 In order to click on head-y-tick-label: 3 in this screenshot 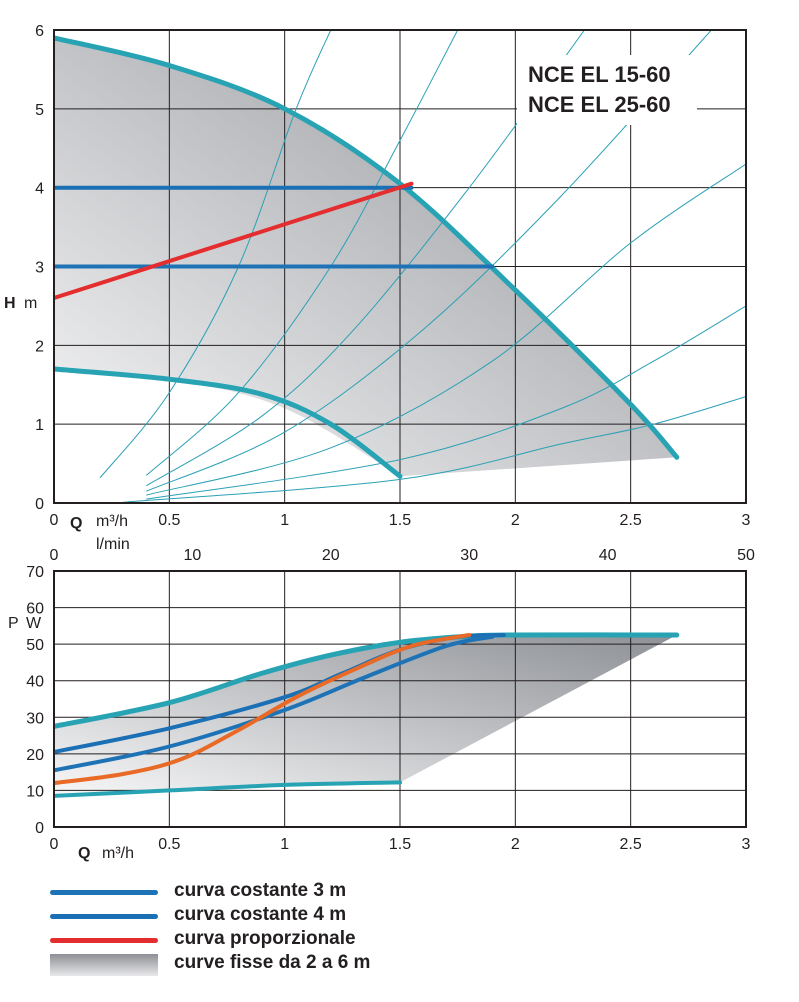, I will do `click(39, 268)`.